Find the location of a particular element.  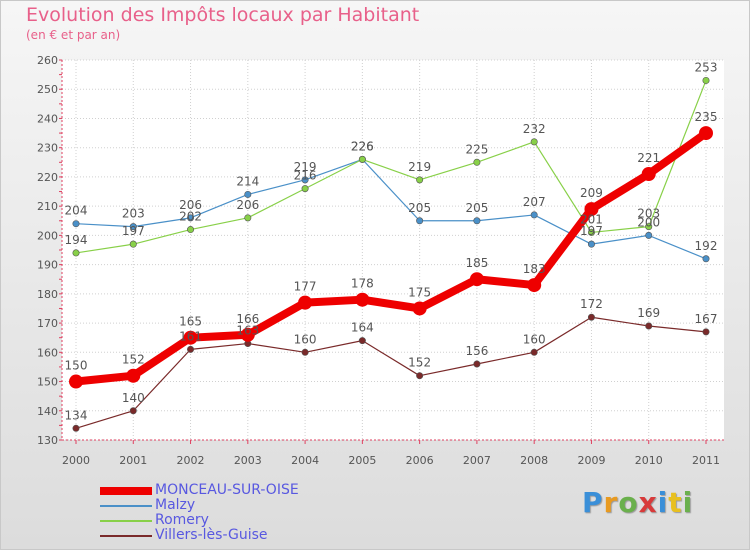

data-label-romery: 253 is located at coordinates (706, 67).